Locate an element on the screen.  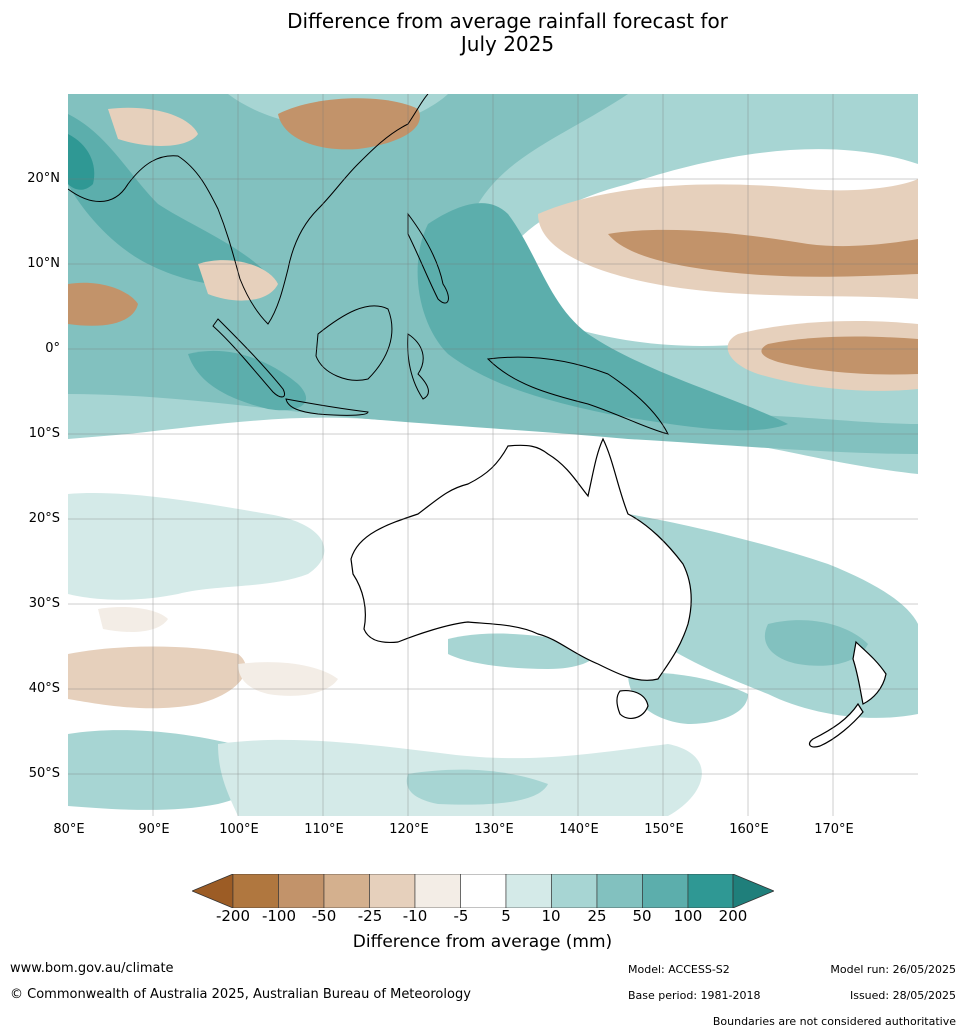
colorbar-tick: 25 is located at coordinates (597, 916).